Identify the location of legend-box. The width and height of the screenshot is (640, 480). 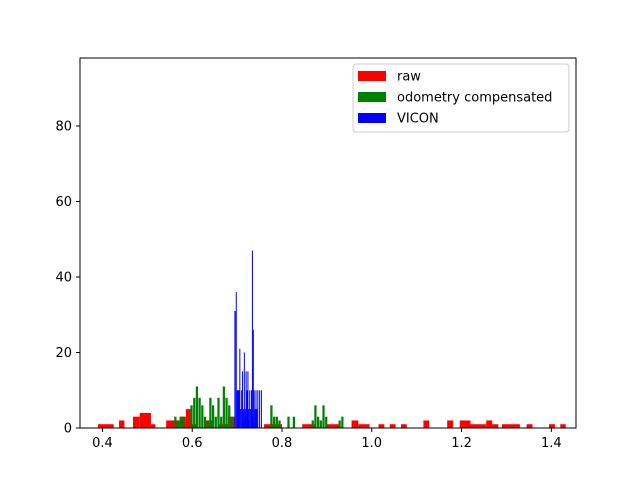
(461, 98).